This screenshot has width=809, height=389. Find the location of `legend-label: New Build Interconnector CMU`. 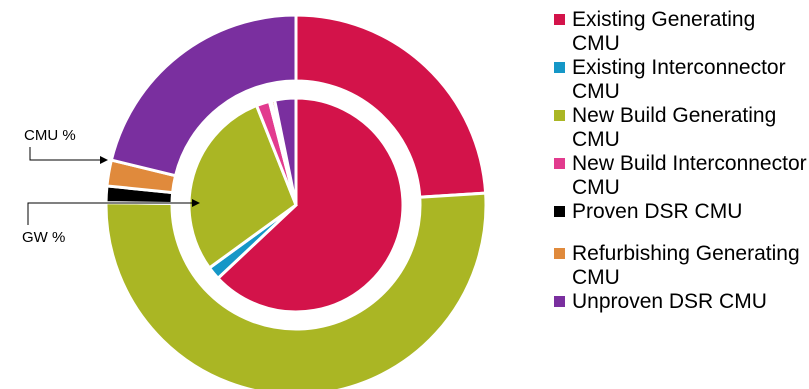

legend-label: New Build Interconnector CMU is located at coordinates (689, 175).